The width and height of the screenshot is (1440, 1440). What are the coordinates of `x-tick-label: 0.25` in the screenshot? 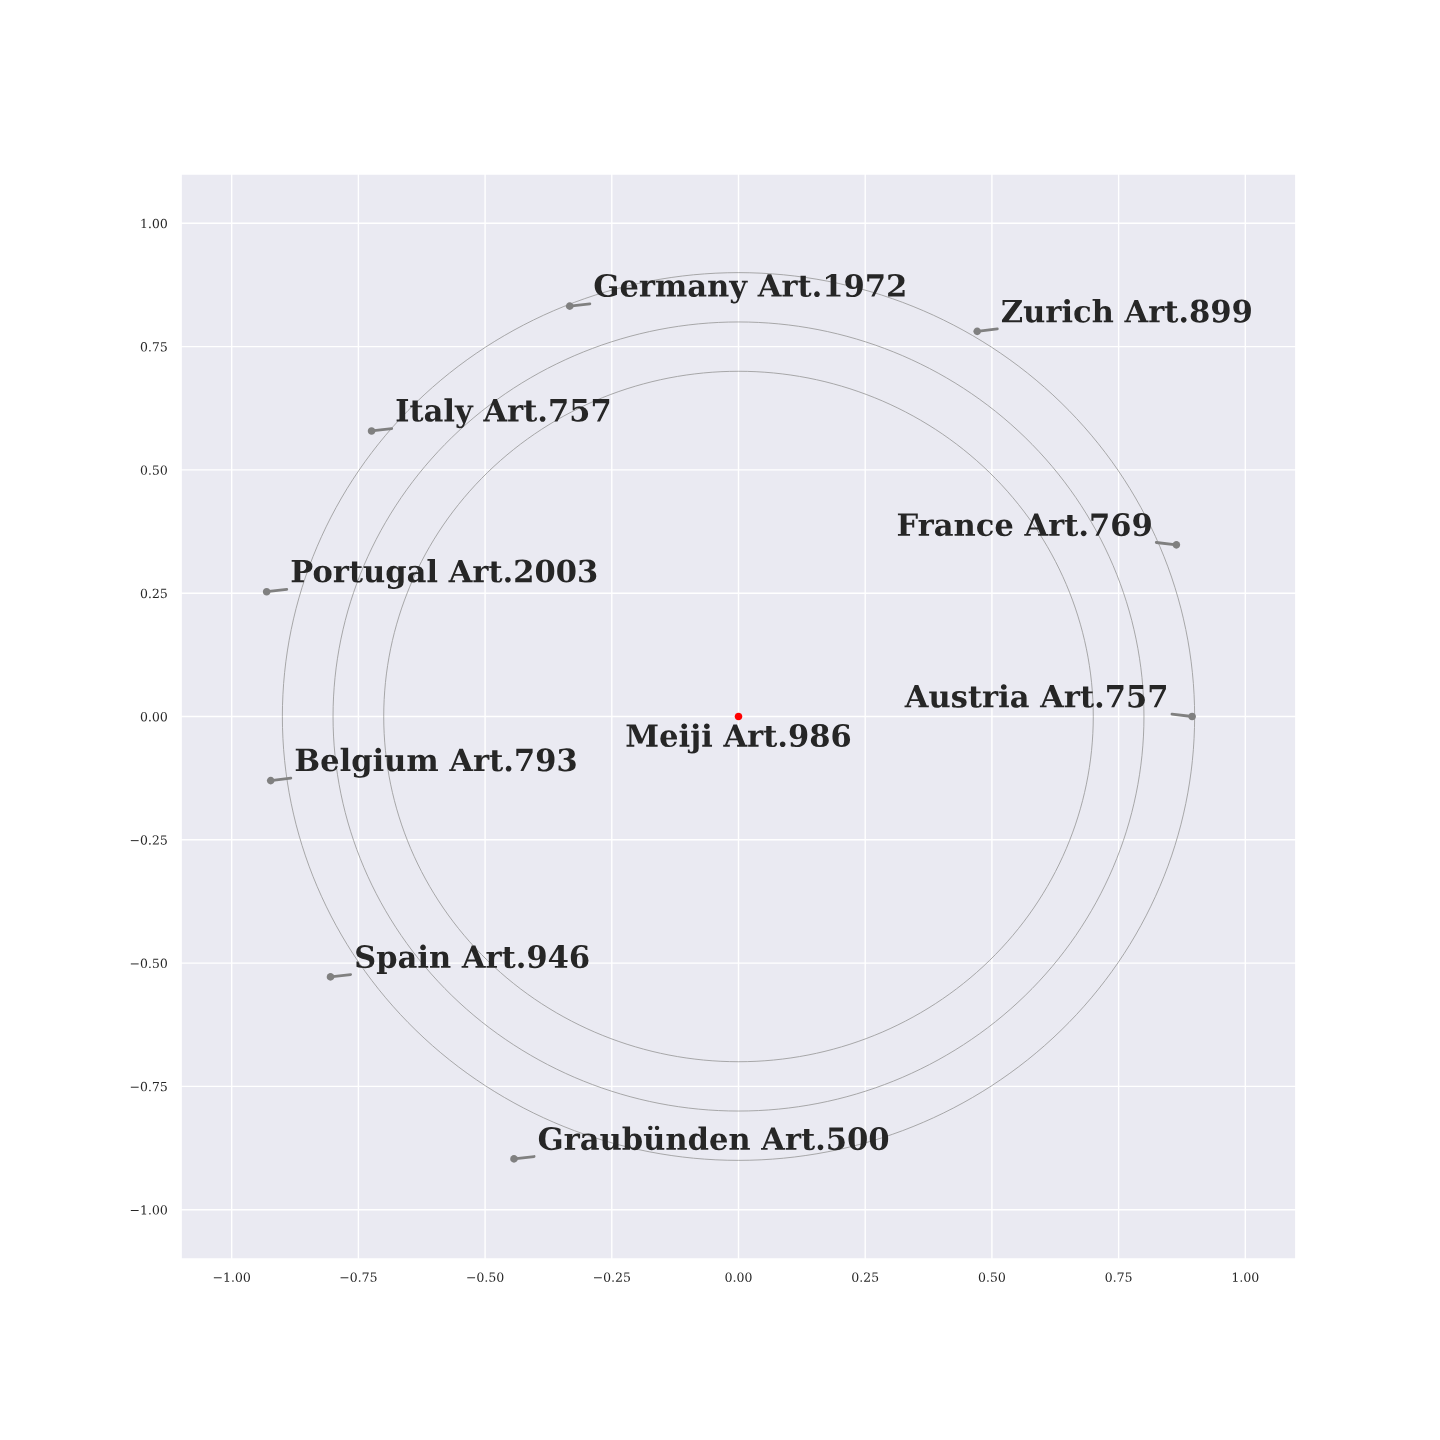 It's located at (865, 1277).